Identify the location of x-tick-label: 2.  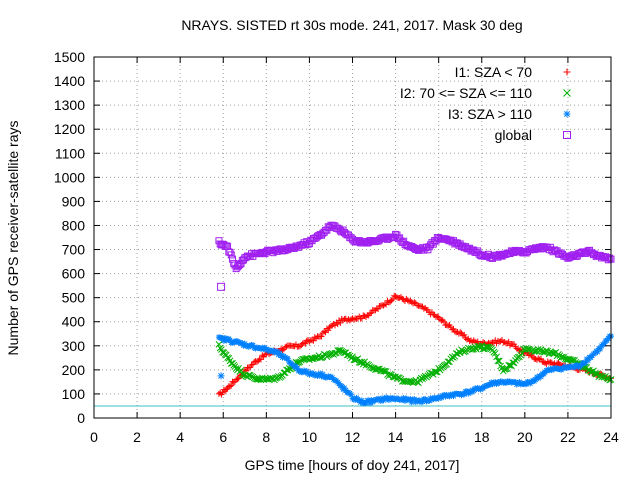
(137, 437).